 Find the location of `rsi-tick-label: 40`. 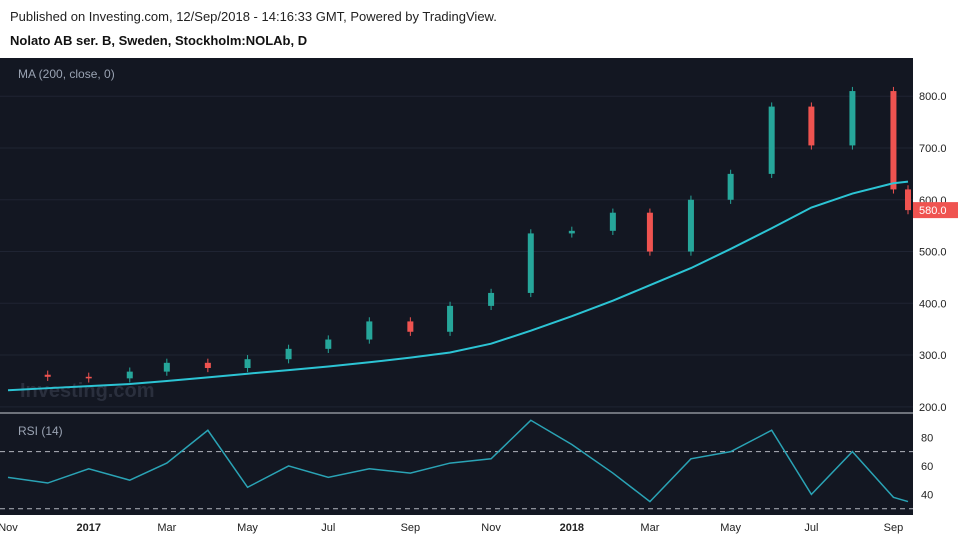

rsi-tick-label: 40 is located at coordinates (927, 495).